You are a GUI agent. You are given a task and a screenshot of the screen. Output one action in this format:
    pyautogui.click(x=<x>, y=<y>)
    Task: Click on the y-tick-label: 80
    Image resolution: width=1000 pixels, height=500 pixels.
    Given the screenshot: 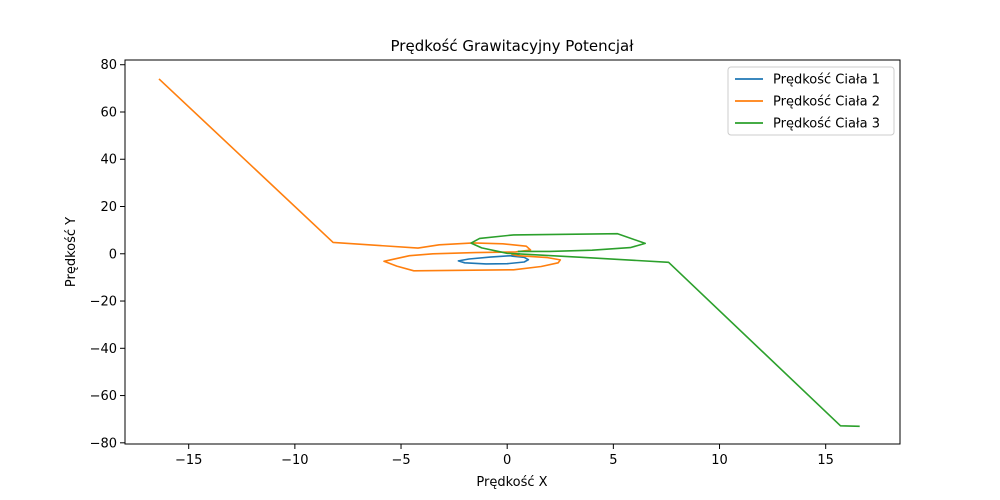 What is the action you would take?
    pyautogui.click(x=108, y=65)
    